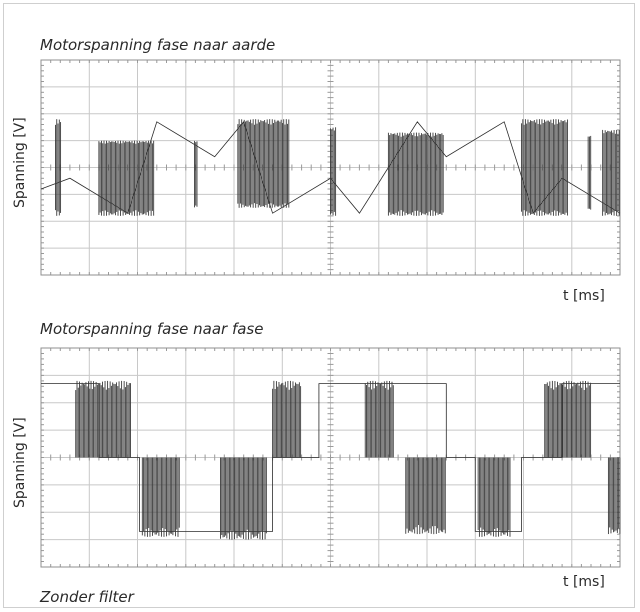 This screenshot has height=612, width=640. What do you see at coordinates (584, 582) in the screenshot?
I see `chart2-xlabel: t [ms]` at bounding box center [584, 582].